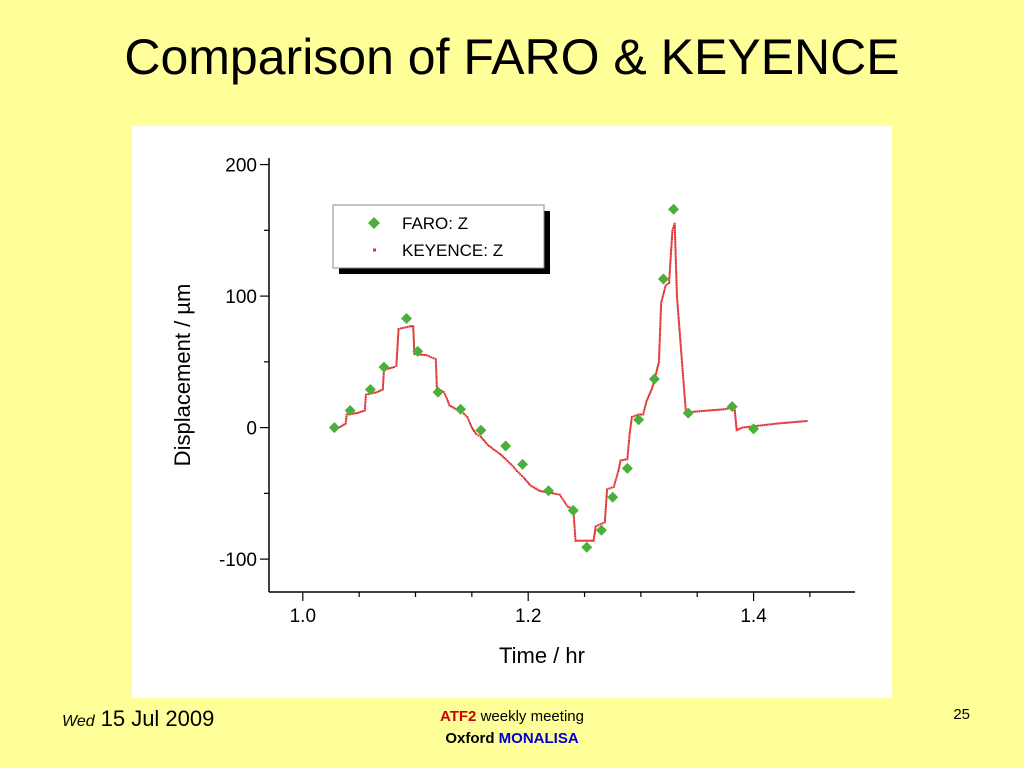  What do you see at coordinates (512, 57) in the screenshot?
I see `slide-title: Comparison of FARO & KEYENCE` at bounding box center [512, 57].